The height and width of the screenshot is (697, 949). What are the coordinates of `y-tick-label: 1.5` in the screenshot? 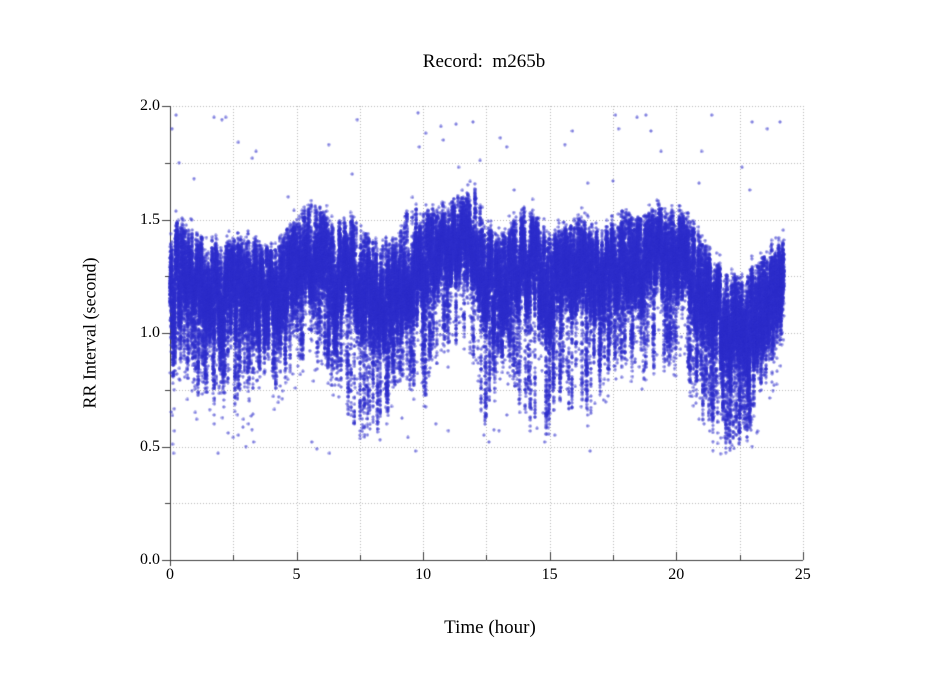 It's located at (150, 219).